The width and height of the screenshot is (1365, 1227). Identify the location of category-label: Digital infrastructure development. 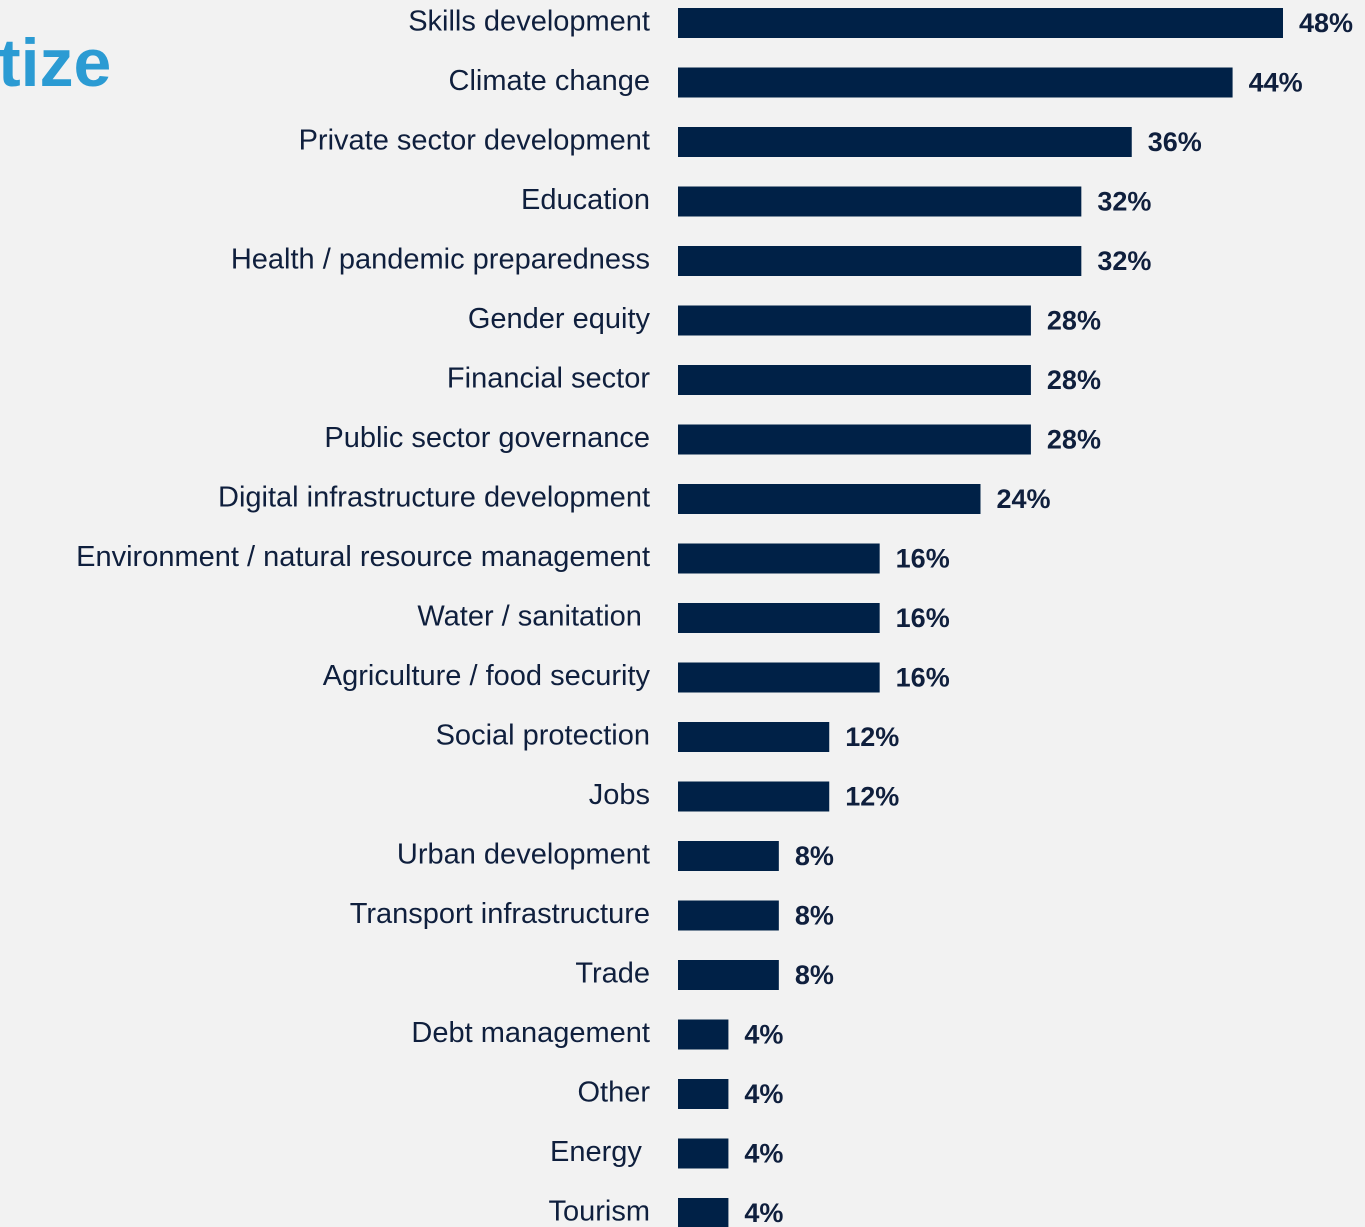
(434, 498).